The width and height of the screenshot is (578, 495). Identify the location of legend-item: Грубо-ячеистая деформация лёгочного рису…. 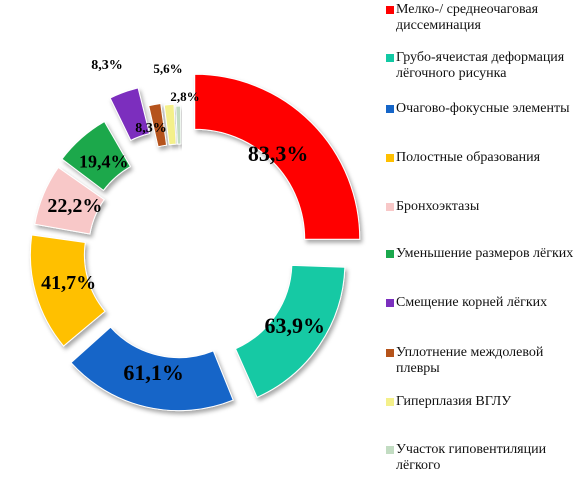
(481, 66).